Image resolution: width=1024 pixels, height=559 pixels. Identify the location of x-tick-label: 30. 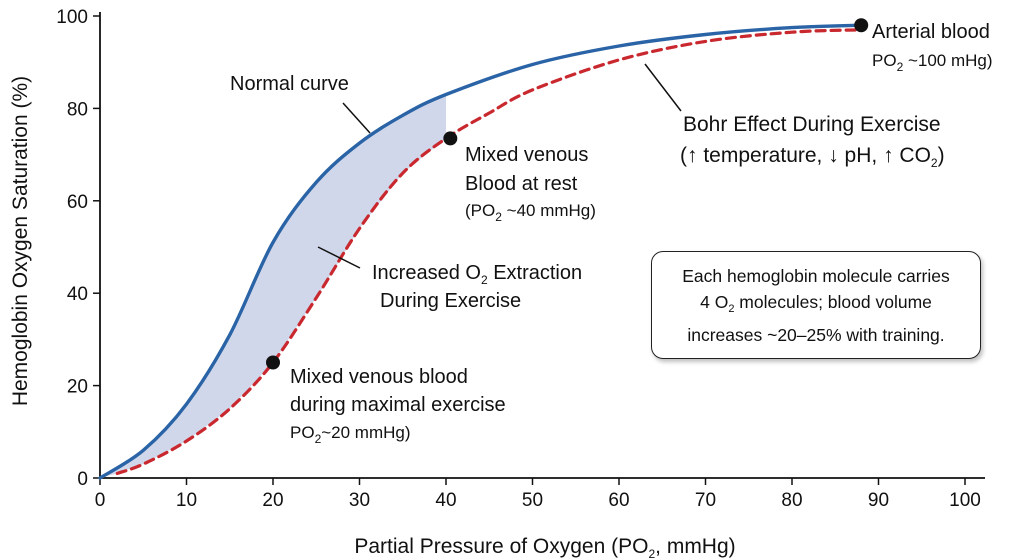
(359, 500).